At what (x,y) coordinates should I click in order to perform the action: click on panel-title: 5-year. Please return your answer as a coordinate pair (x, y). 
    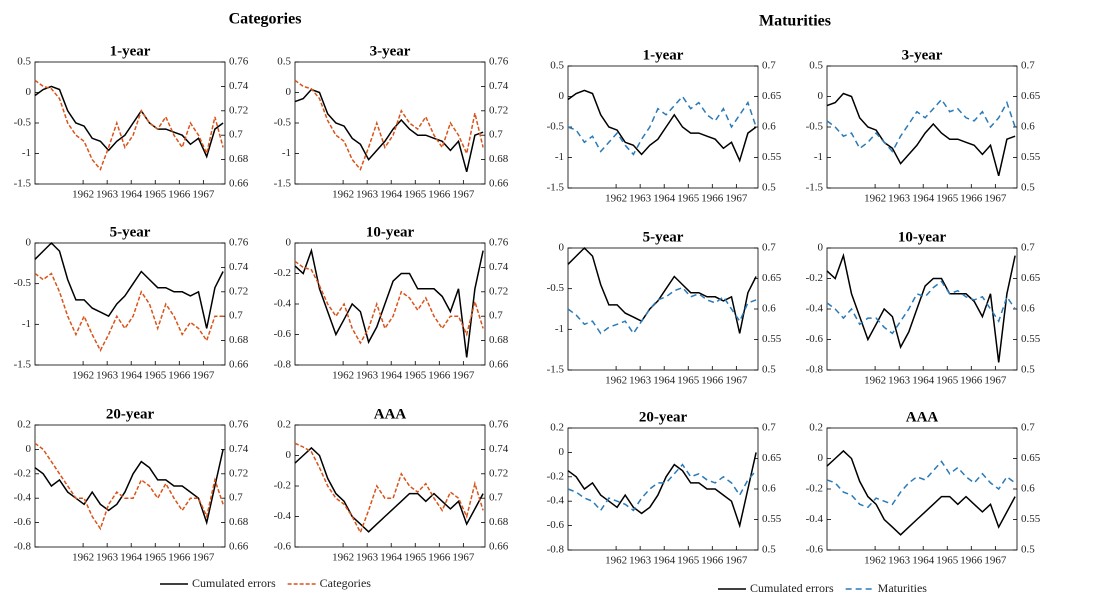
    Looking at the image, I should click on (130, 232).